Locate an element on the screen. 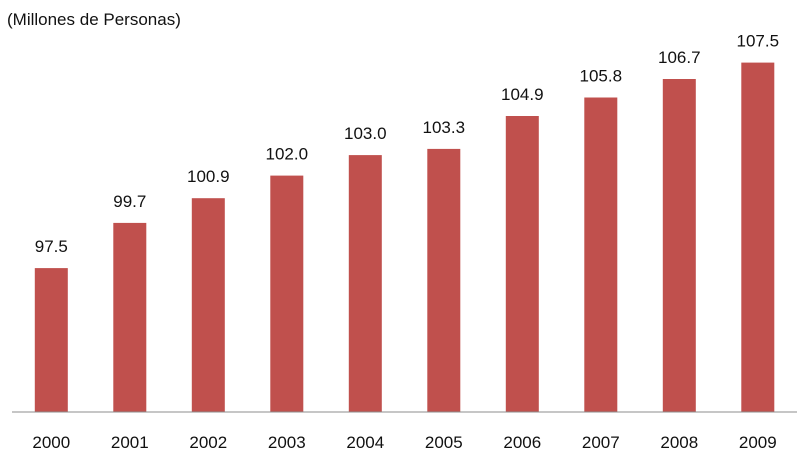 This screenshot has width=807, height=457. value-label-2004: 103.0 is located at coordinates (365, 133).